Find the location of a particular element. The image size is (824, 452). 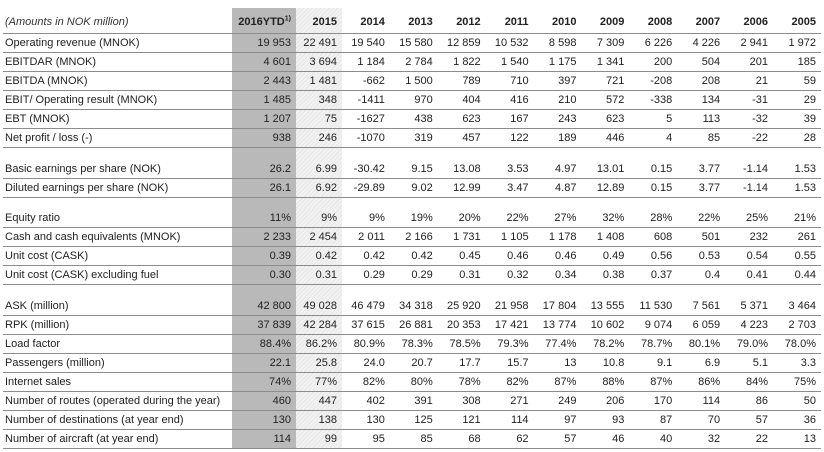

row-label: ASK (million) is located at coordinates (117, 306).